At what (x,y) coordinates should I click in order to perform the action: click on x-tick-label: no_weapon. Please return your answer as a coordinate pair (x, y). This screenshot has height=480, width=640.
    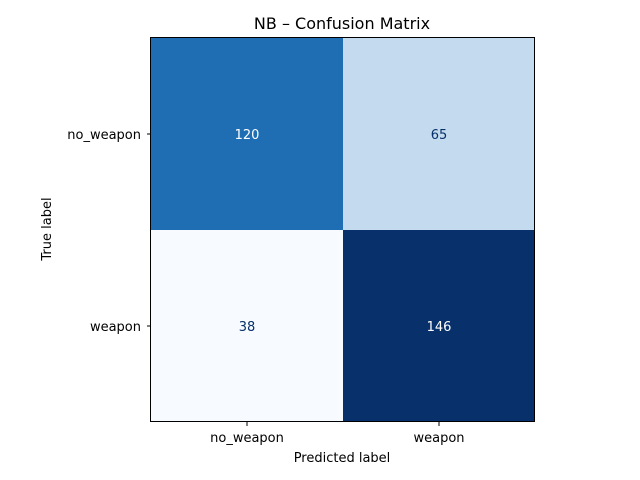
    Looking at the image, I should click on (247, 438).